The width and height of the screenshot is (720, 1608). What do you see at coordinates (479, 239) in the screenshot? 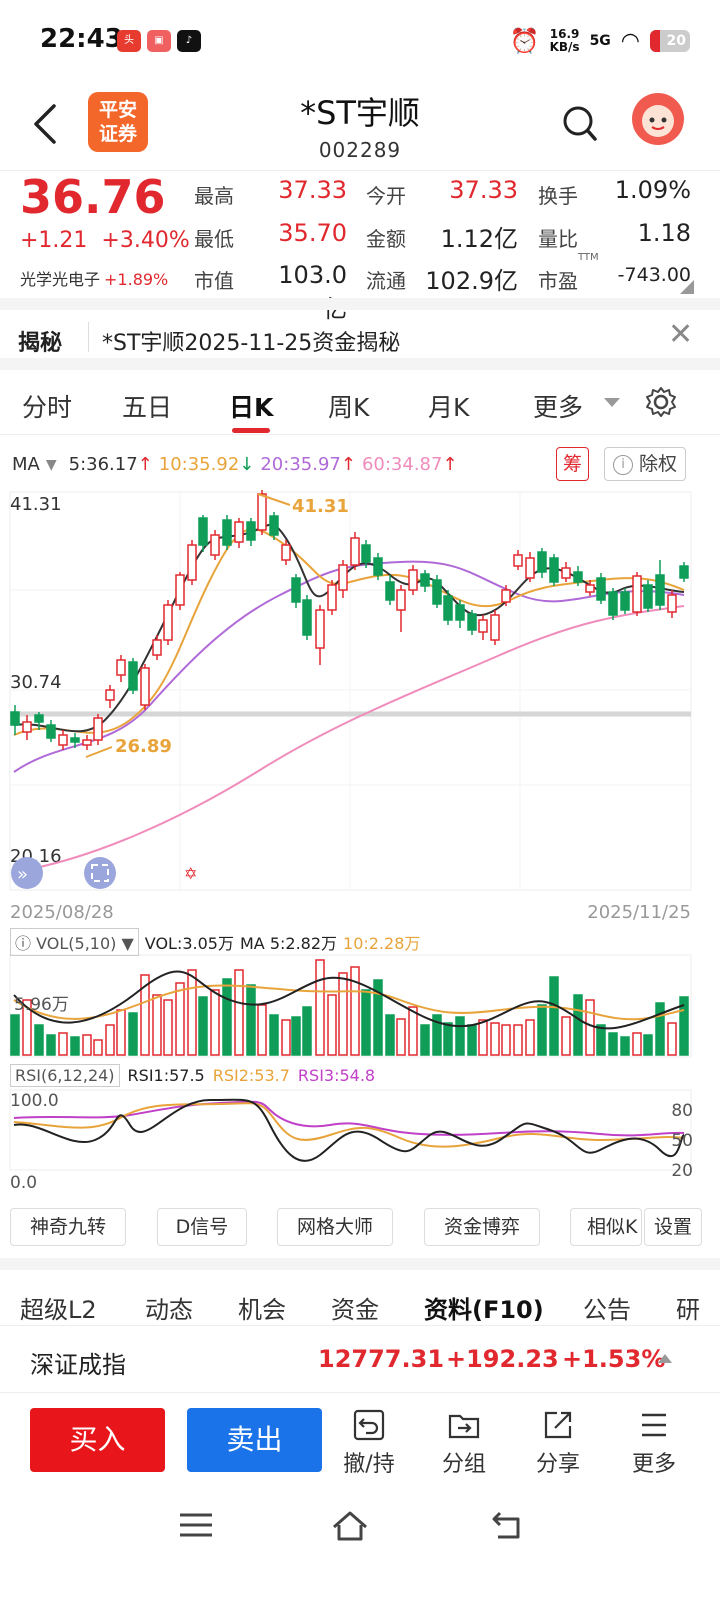
I see `stat-amount-value: 1.12亿` at bounding box center [479, 239].